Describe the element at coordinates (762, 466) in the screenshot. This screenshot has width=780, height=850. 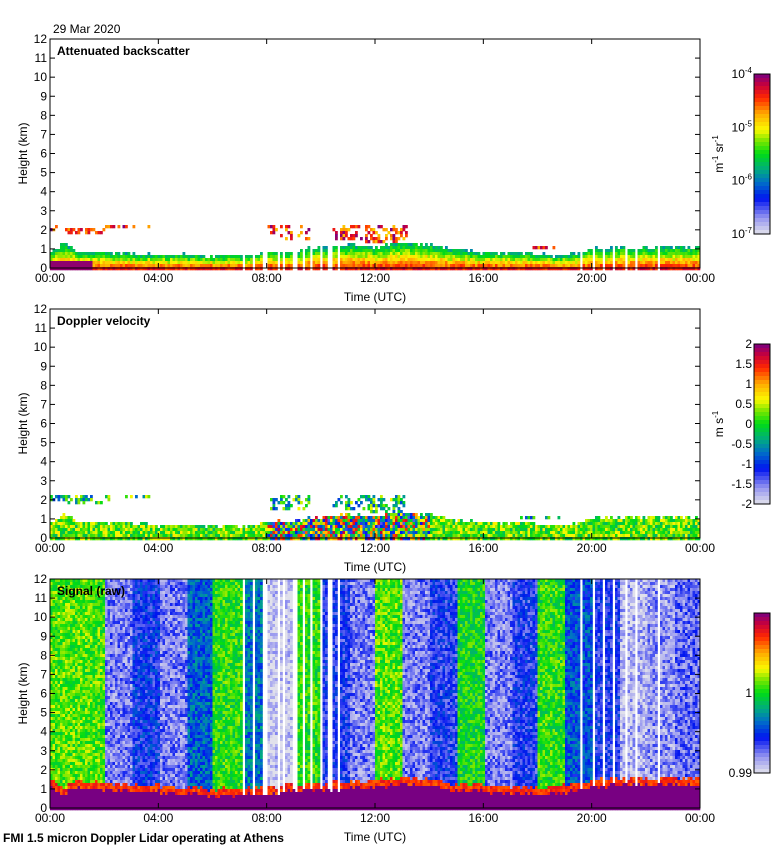
I see `colorbar-segment` at that location.